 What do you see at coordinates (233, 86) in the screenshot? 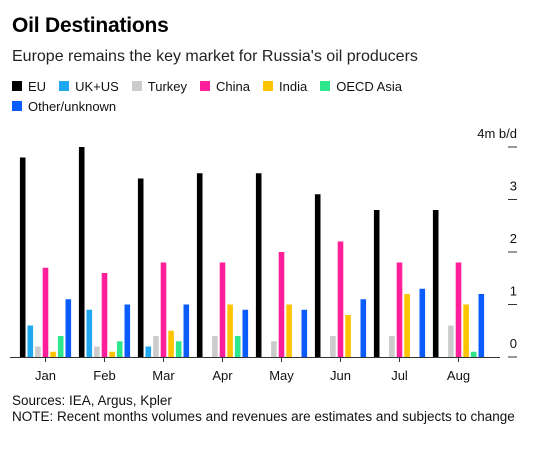
I see `legend-label: China` at bounding box center [233, 86].